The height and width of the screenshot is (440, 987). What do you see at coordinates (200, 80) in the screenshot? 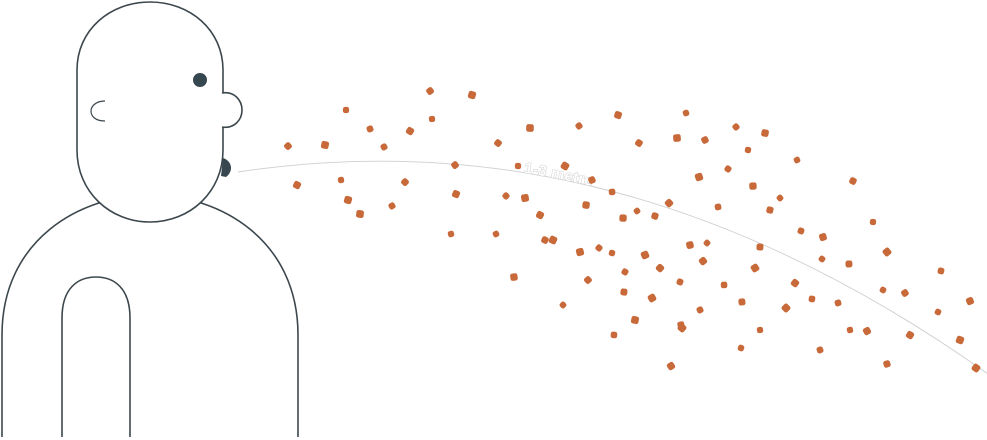
I see `person-eye` at bounding box center [200, 80].